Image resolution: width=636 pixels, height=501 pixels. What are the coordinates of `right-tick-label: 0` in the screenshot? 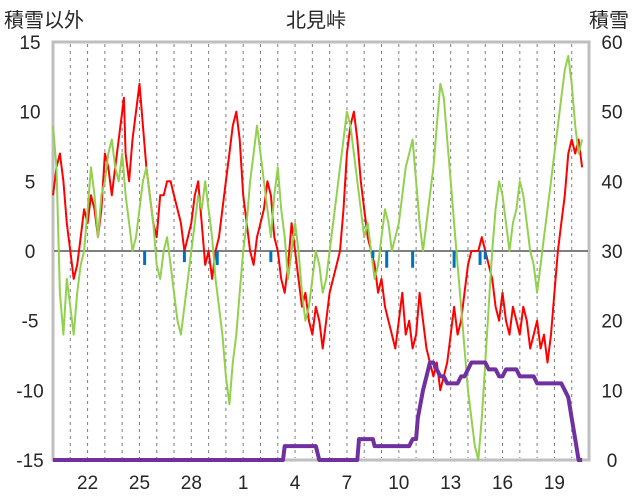 It's located at (612, 461).